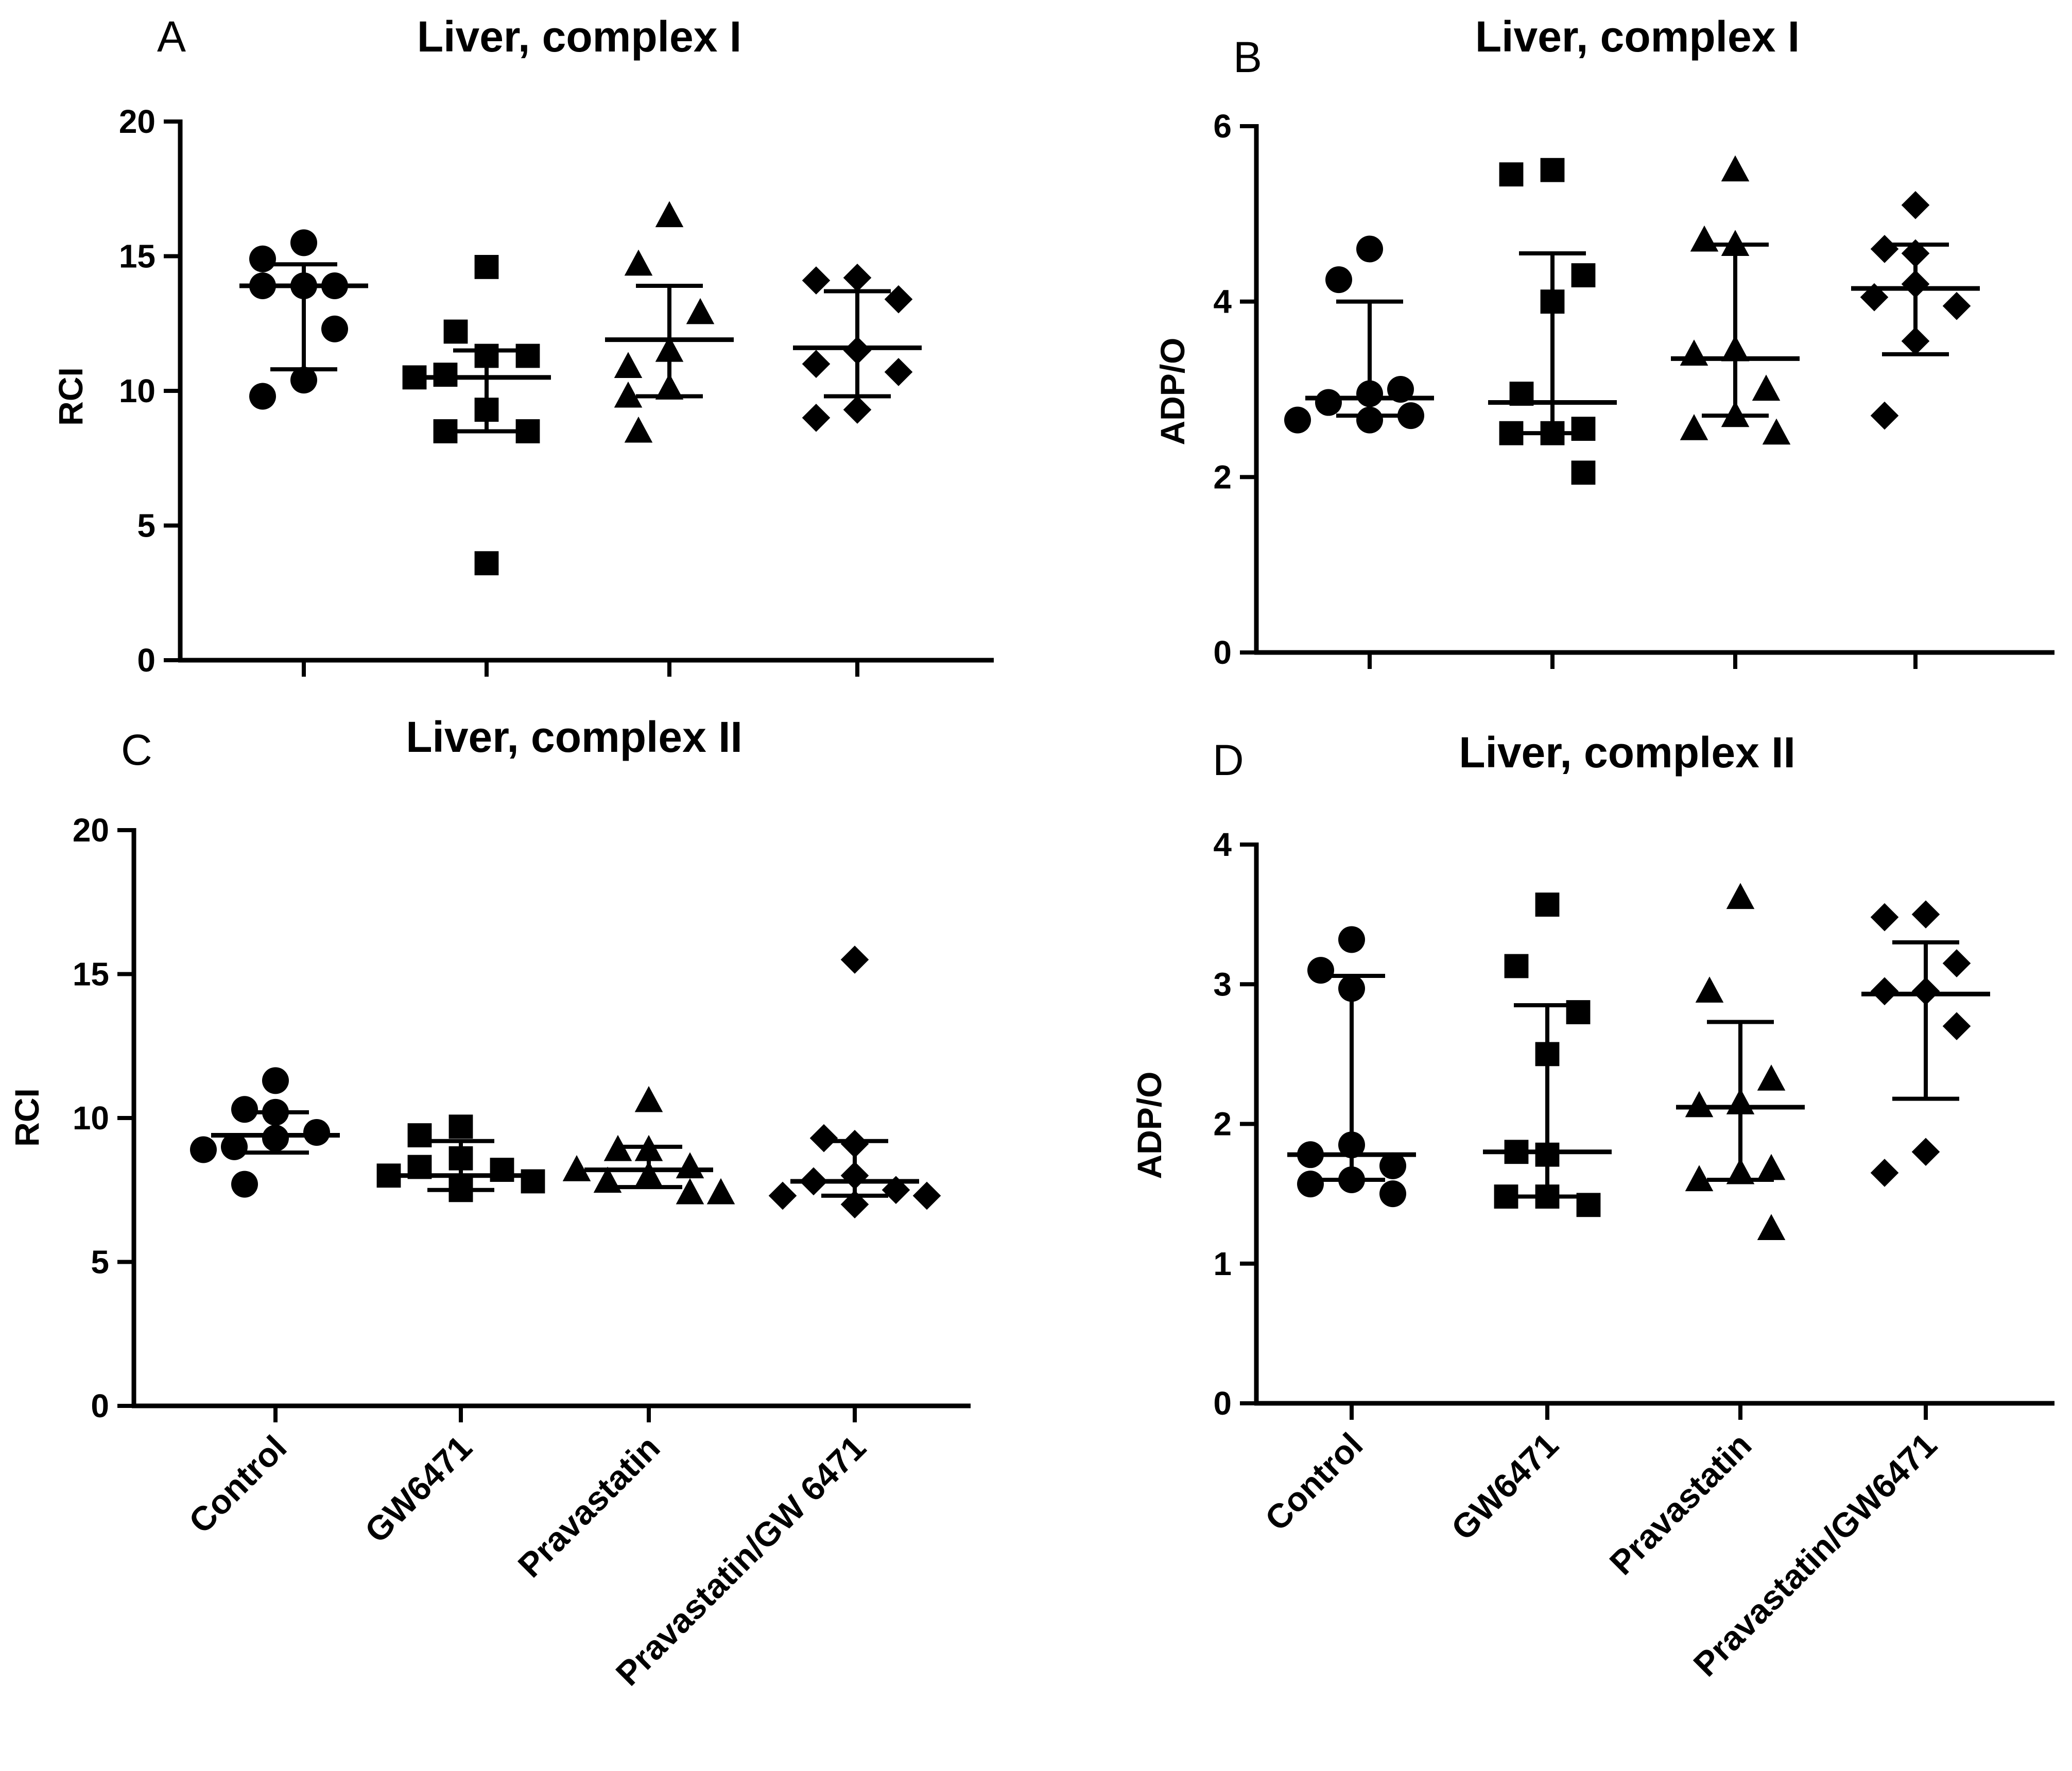 The height and width of the screenshot is (1771, 2072). What do you see at coordinates (574, 737) in the screenshot?
I see `panel-c-title: Liver, complex II` at bounding box center [574, 737].